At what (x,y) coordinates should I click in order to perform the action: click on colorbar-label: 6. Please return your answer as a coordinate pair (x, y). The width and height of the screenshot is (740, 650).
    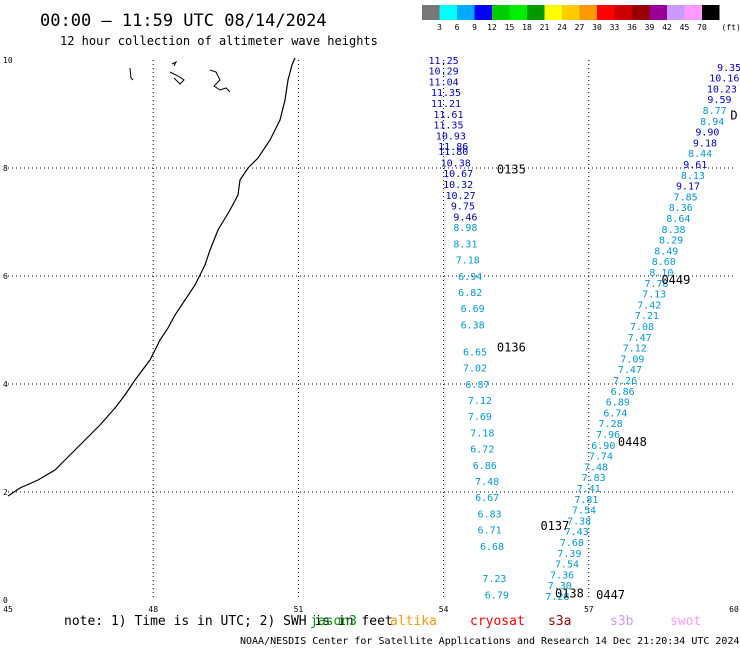
    Looking at the image, I should click on (457, 27).